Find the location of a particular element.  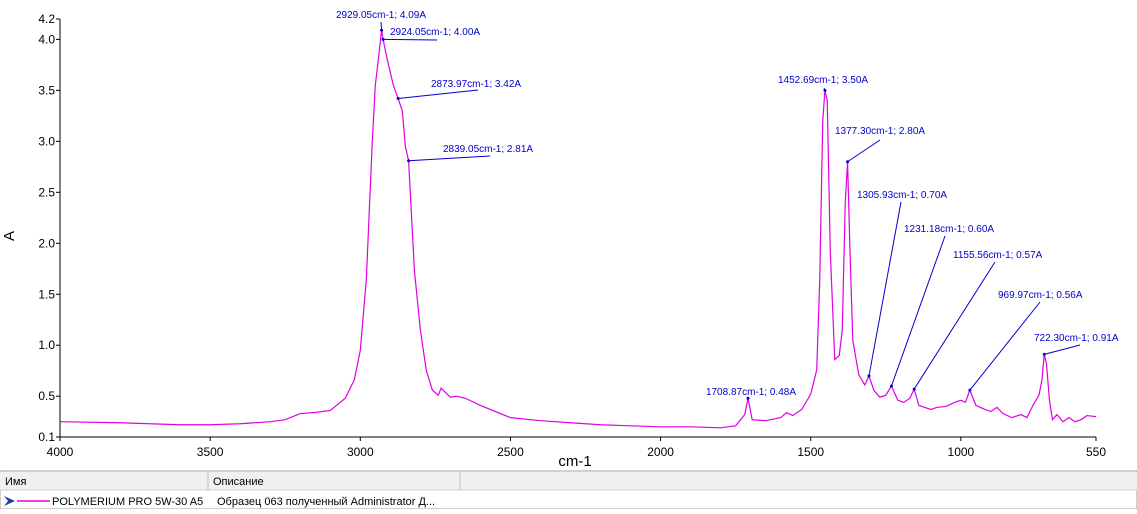

annotation-label: 2924.05cm-1; 4.00A is located at coordinates (435, 32).